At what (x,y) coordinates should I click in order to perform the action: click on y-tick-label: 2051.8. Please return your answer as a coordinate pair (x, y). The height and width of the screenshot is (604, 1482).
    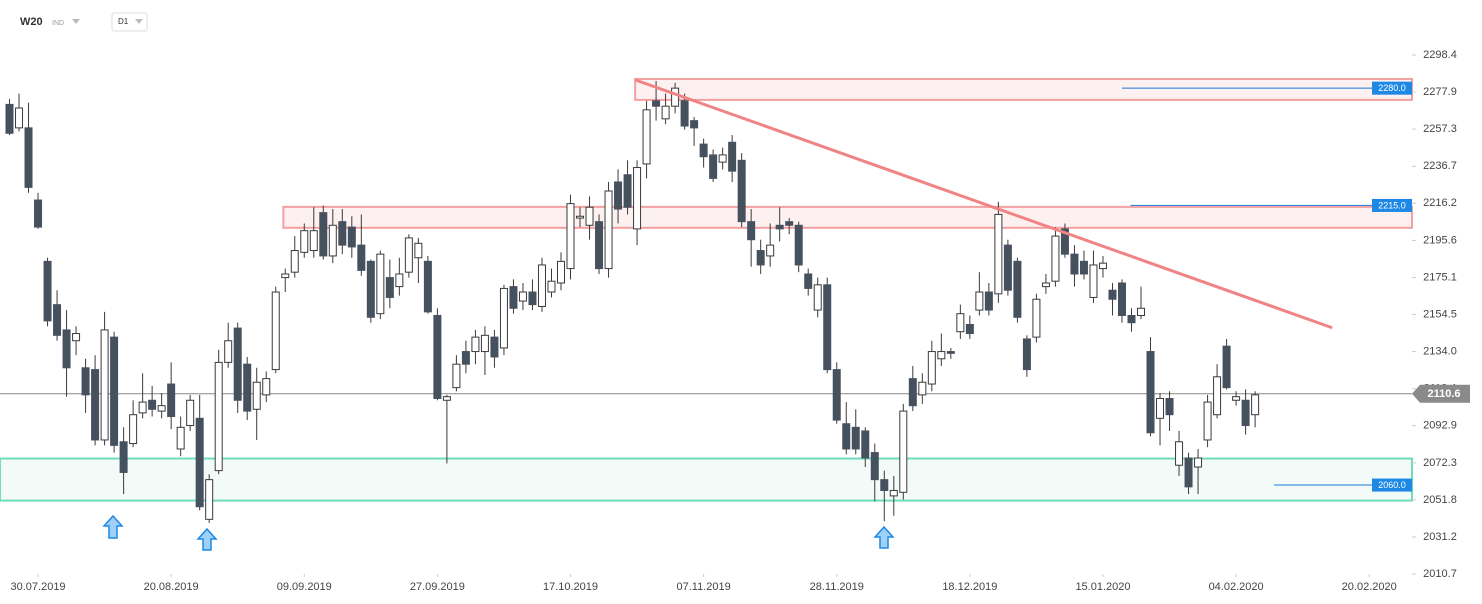
    Looking at the image, I should click on (1440, 500).